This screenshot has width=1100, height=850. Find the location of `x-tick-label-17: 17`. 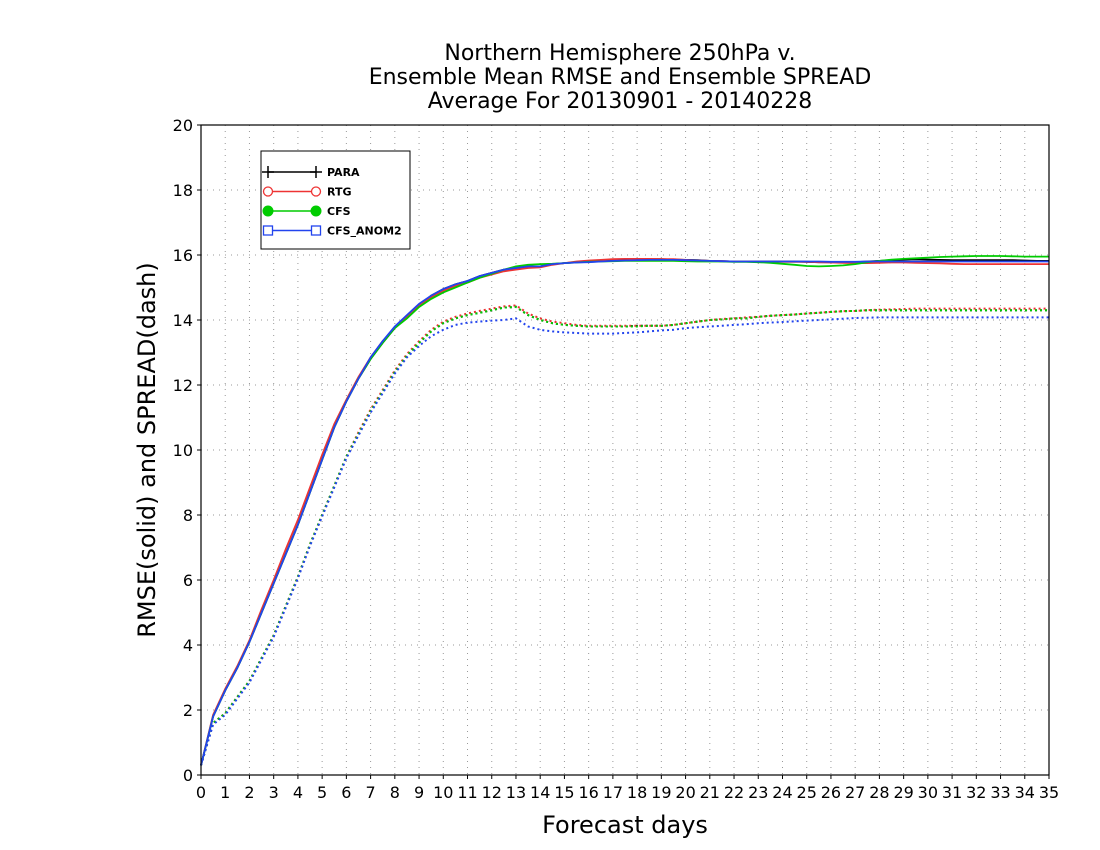

x-tick-label-17: 17 is located at coordinates (613, 792).